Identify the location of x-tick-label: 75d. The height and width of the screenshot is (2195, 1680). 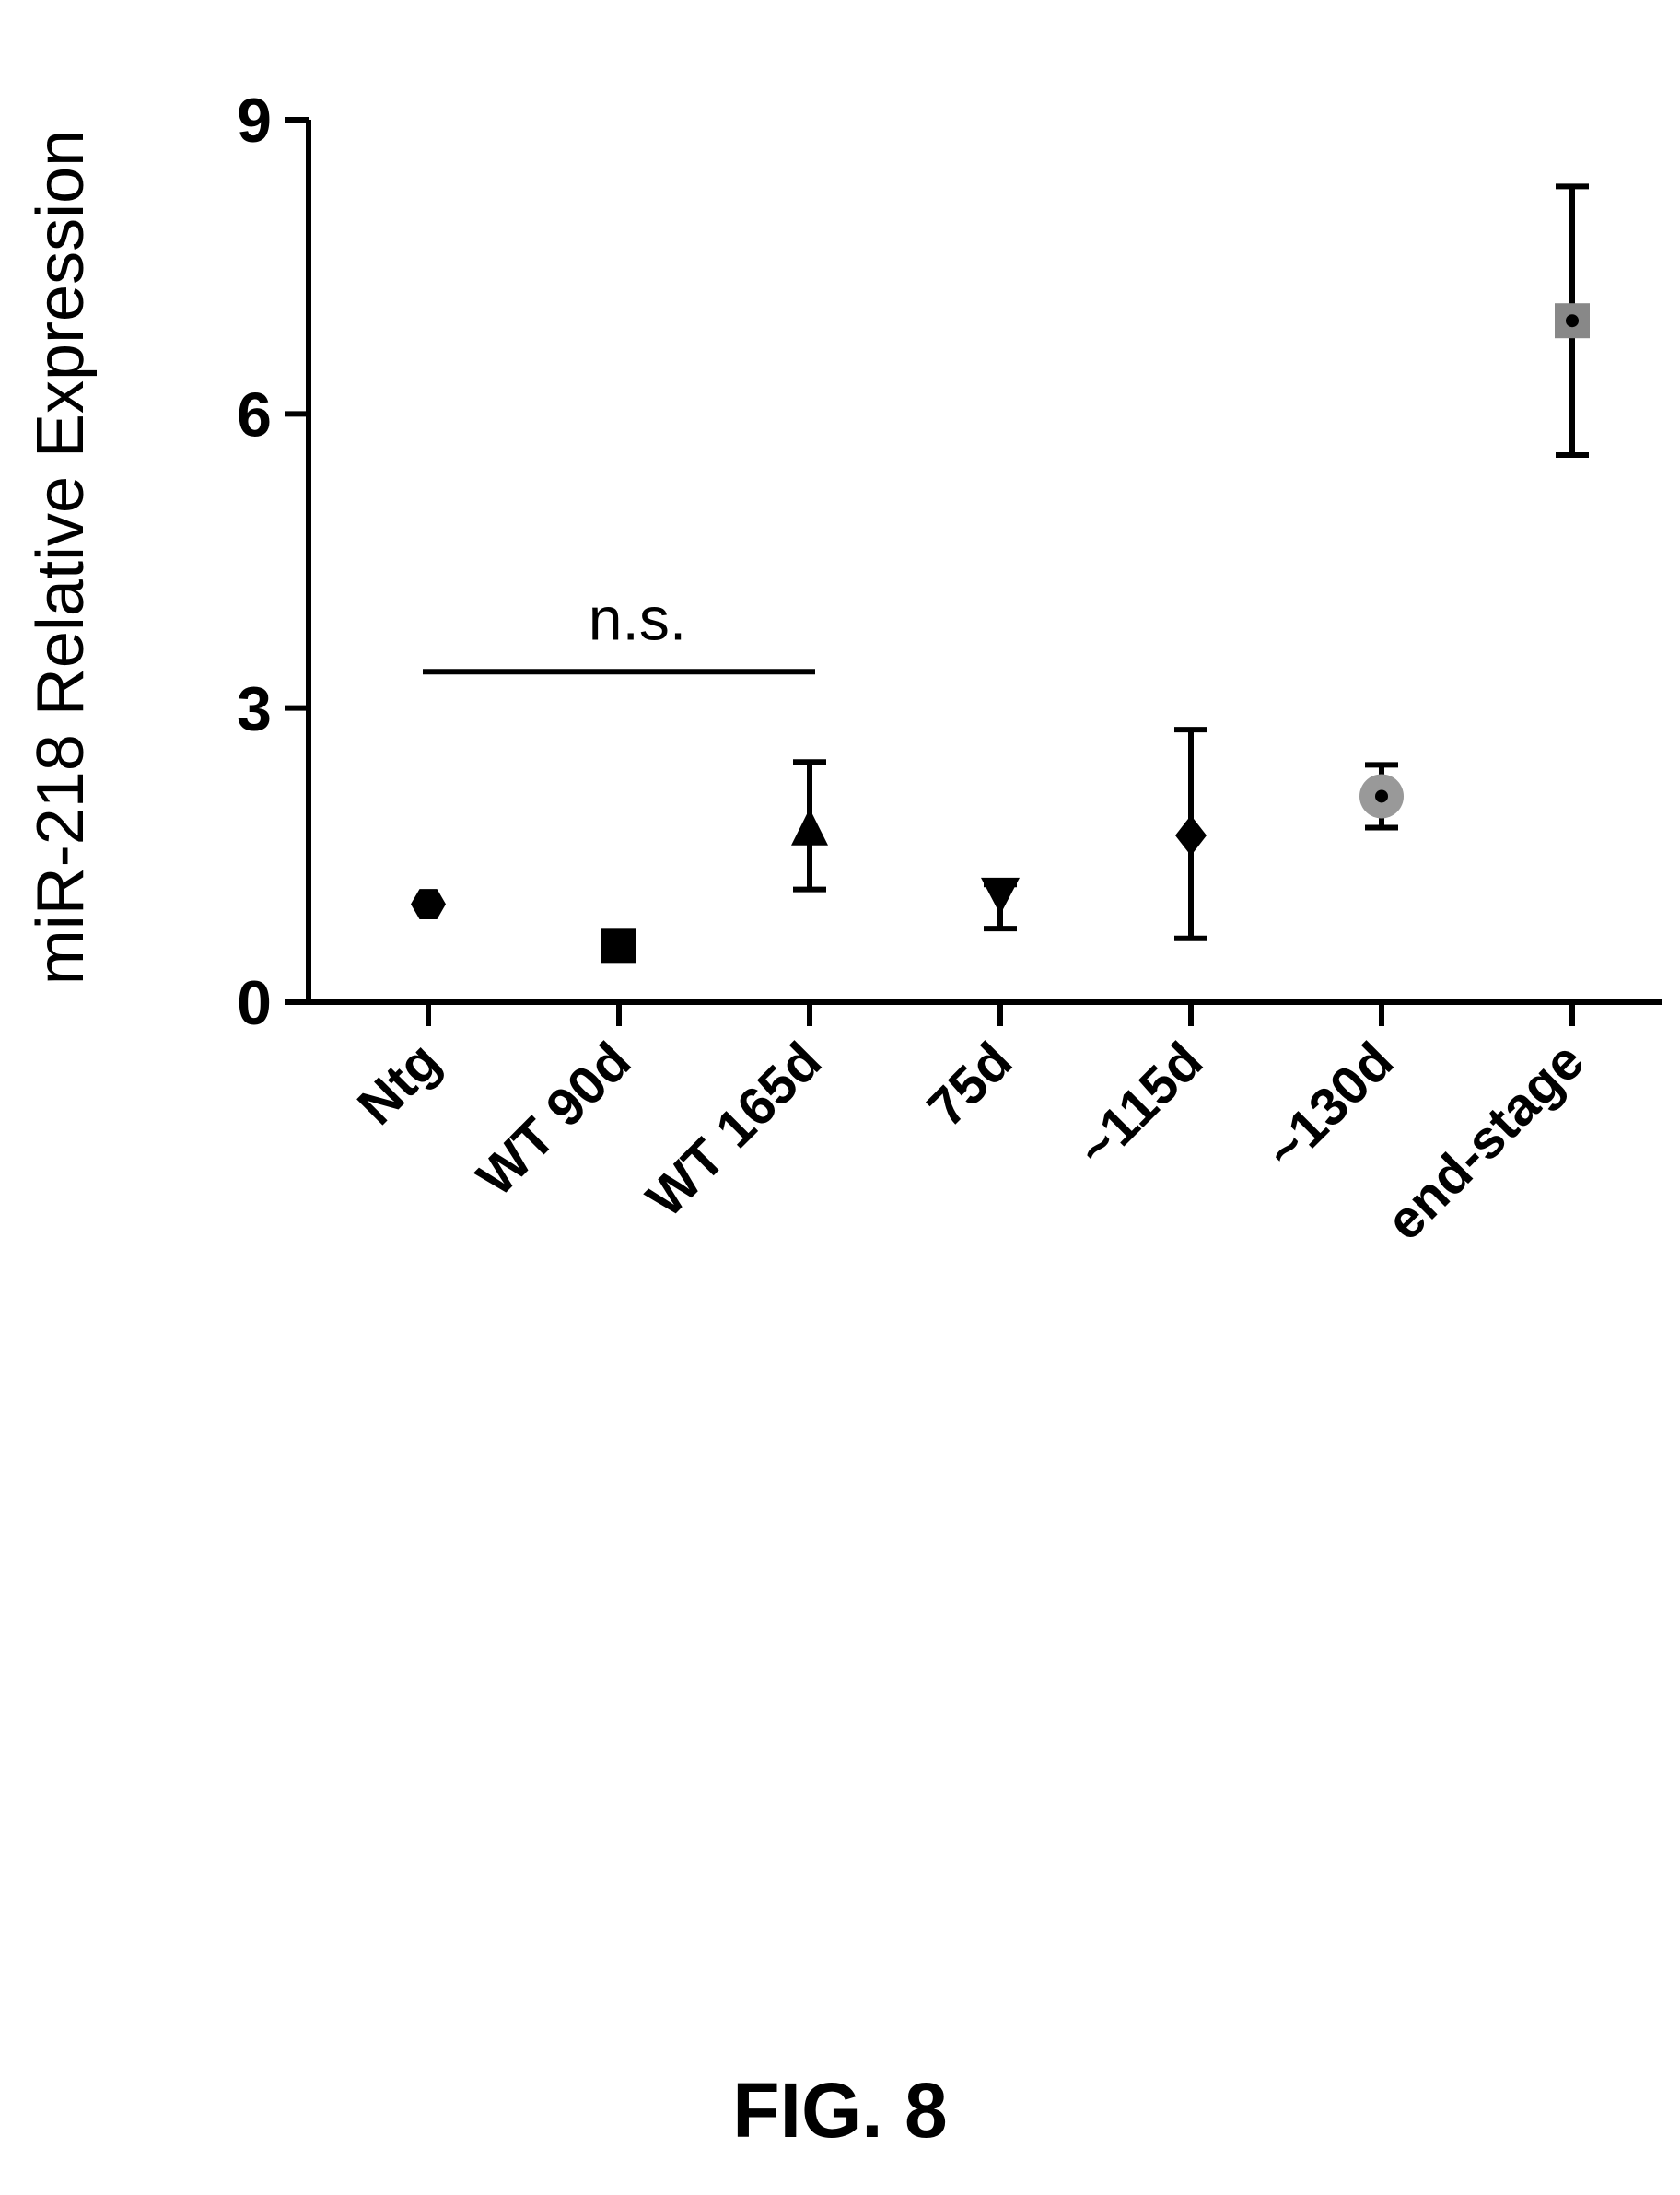
(970, 1084).